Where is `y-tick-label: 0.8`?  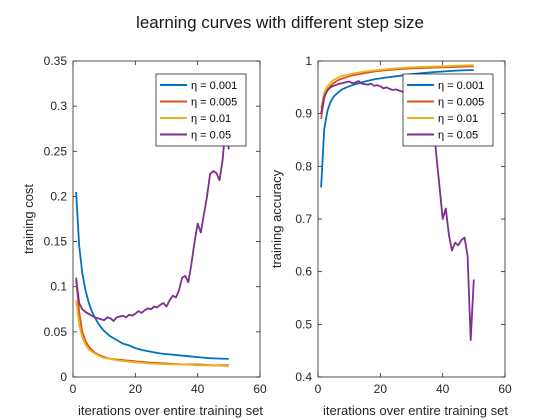
y-tick-label: 0.8 is located at coordinates (303, 166).